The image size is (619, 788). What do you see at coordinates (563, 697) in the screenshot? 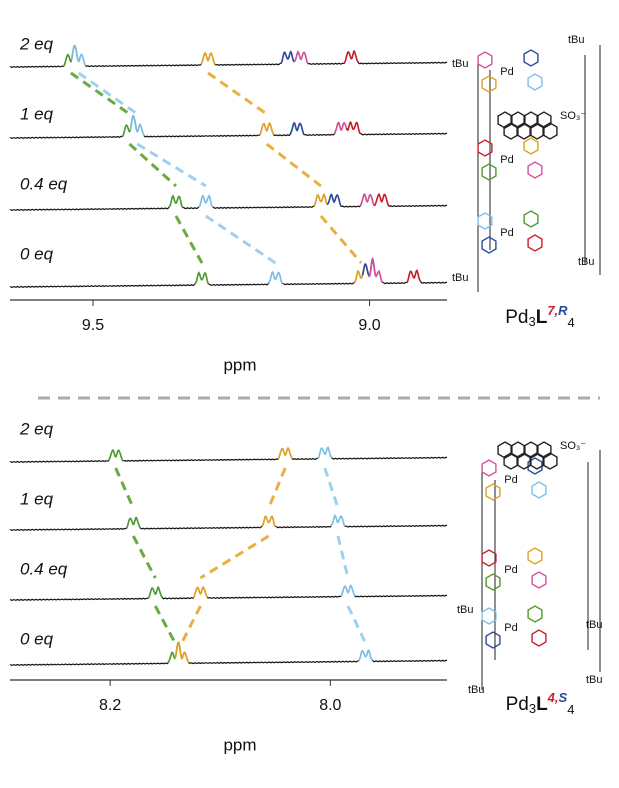
I see `compound-label-part: S` at bounding box center [563, 697].